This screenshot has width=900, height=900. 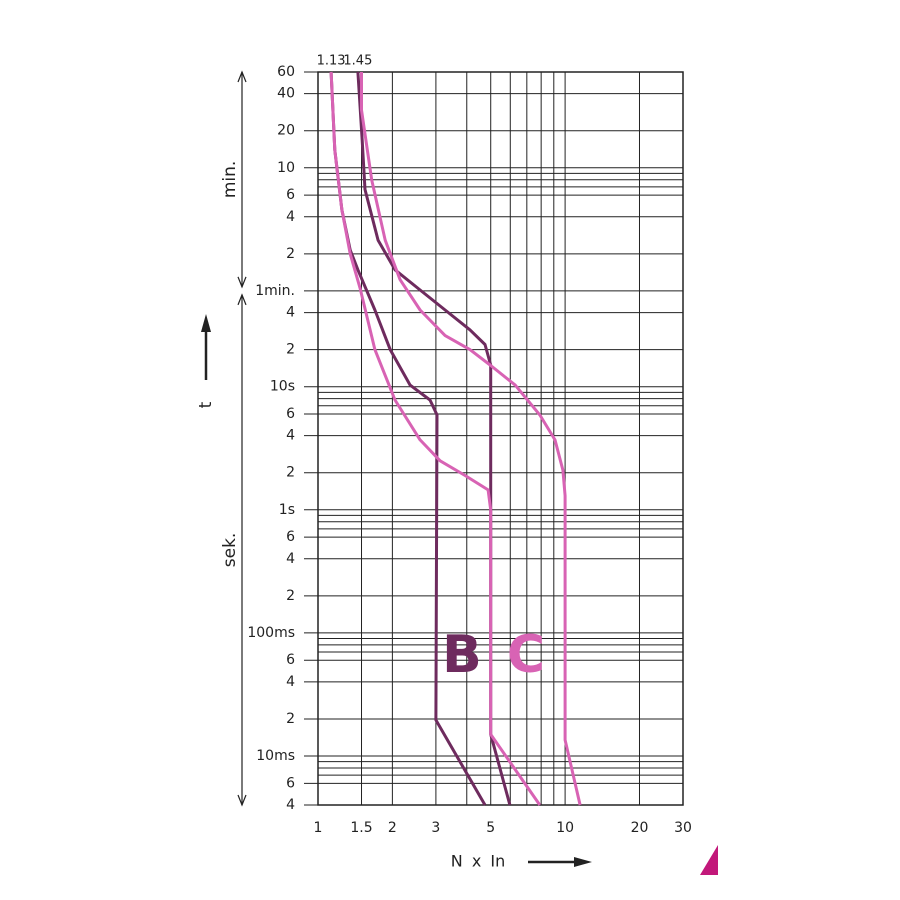 What do you see at coordinates (357, 61) in the screenshot?
I see `top-label: 1.45` at bounding box center [357, 61].